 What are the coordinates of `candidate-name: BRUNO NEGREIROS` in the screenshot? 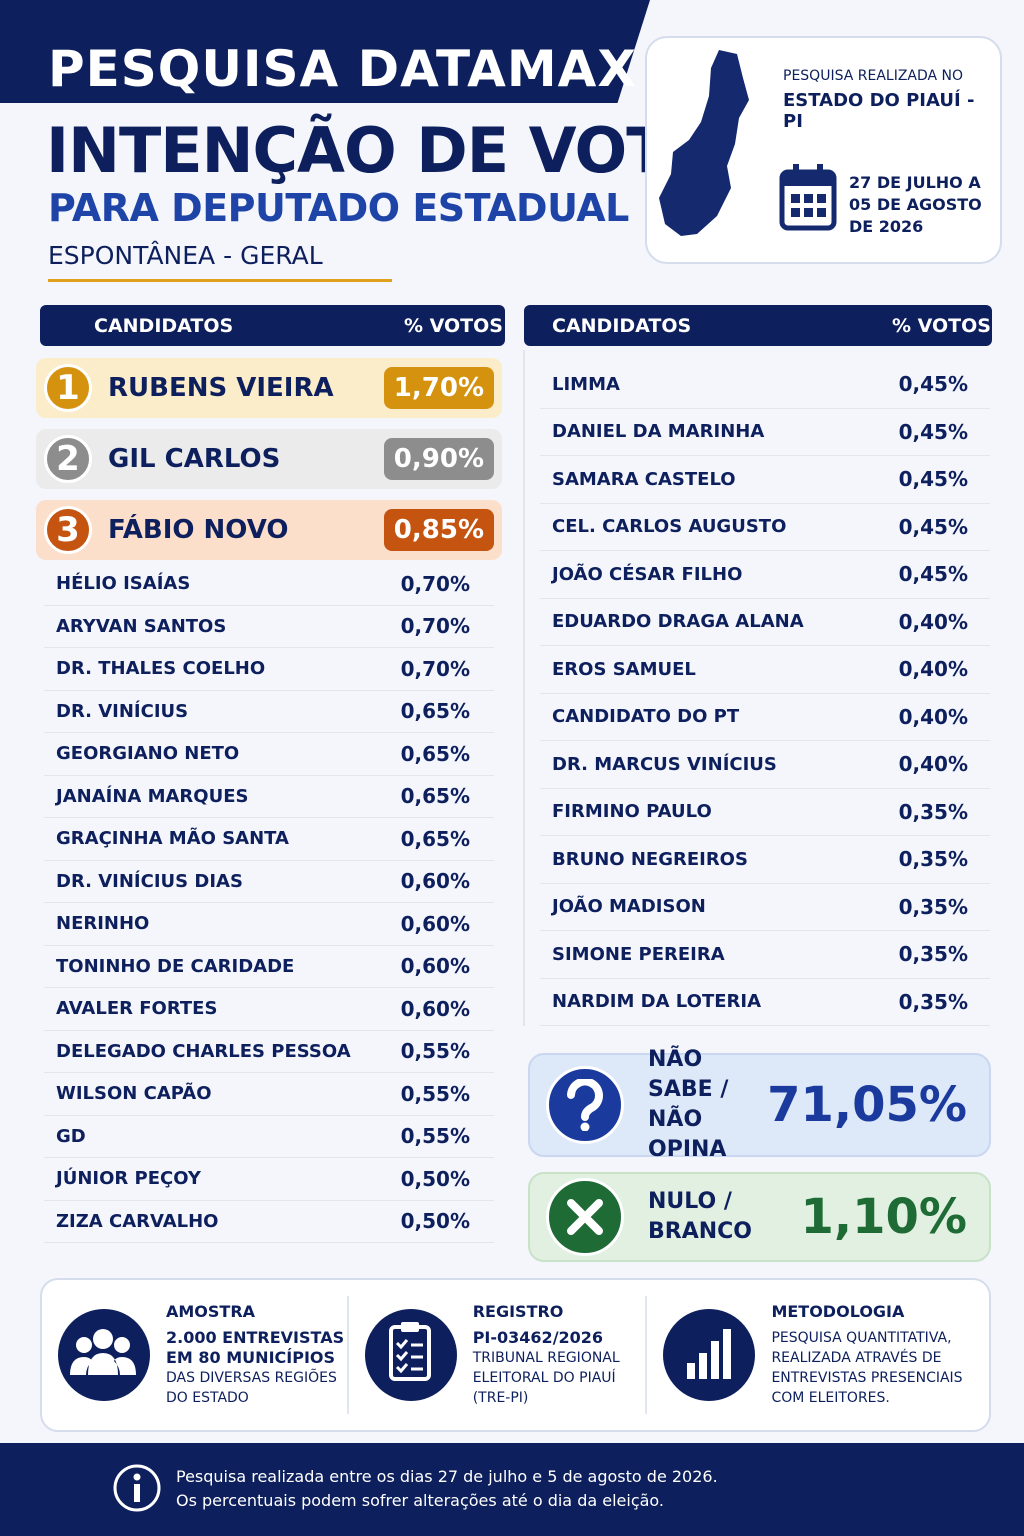 It's located at (650, 859).